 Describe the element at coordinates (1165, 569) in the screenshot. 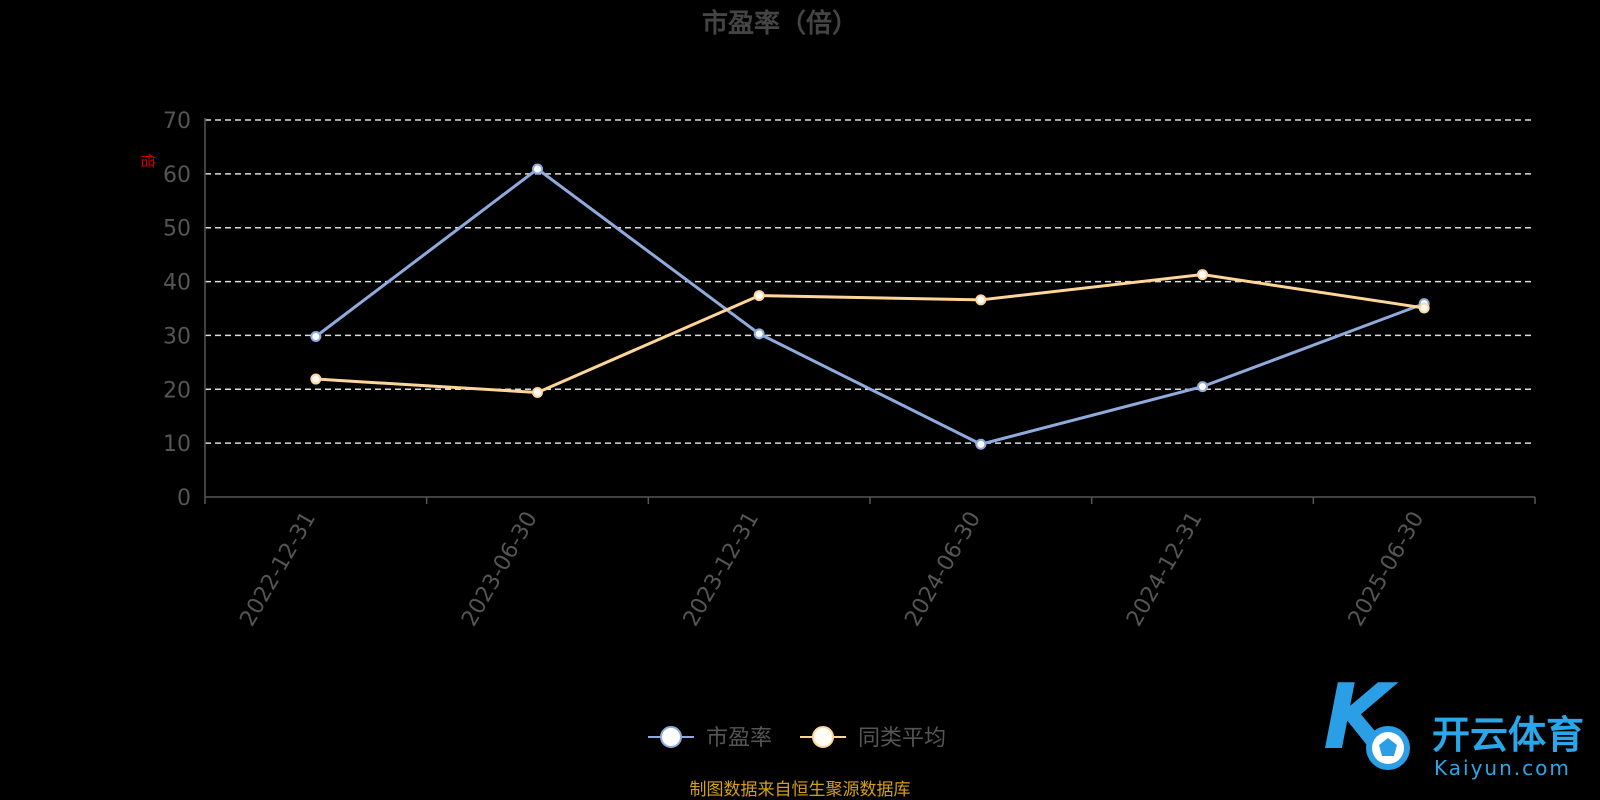

I see `x-tick-2024-12-31: 2024-12-31` at that location.